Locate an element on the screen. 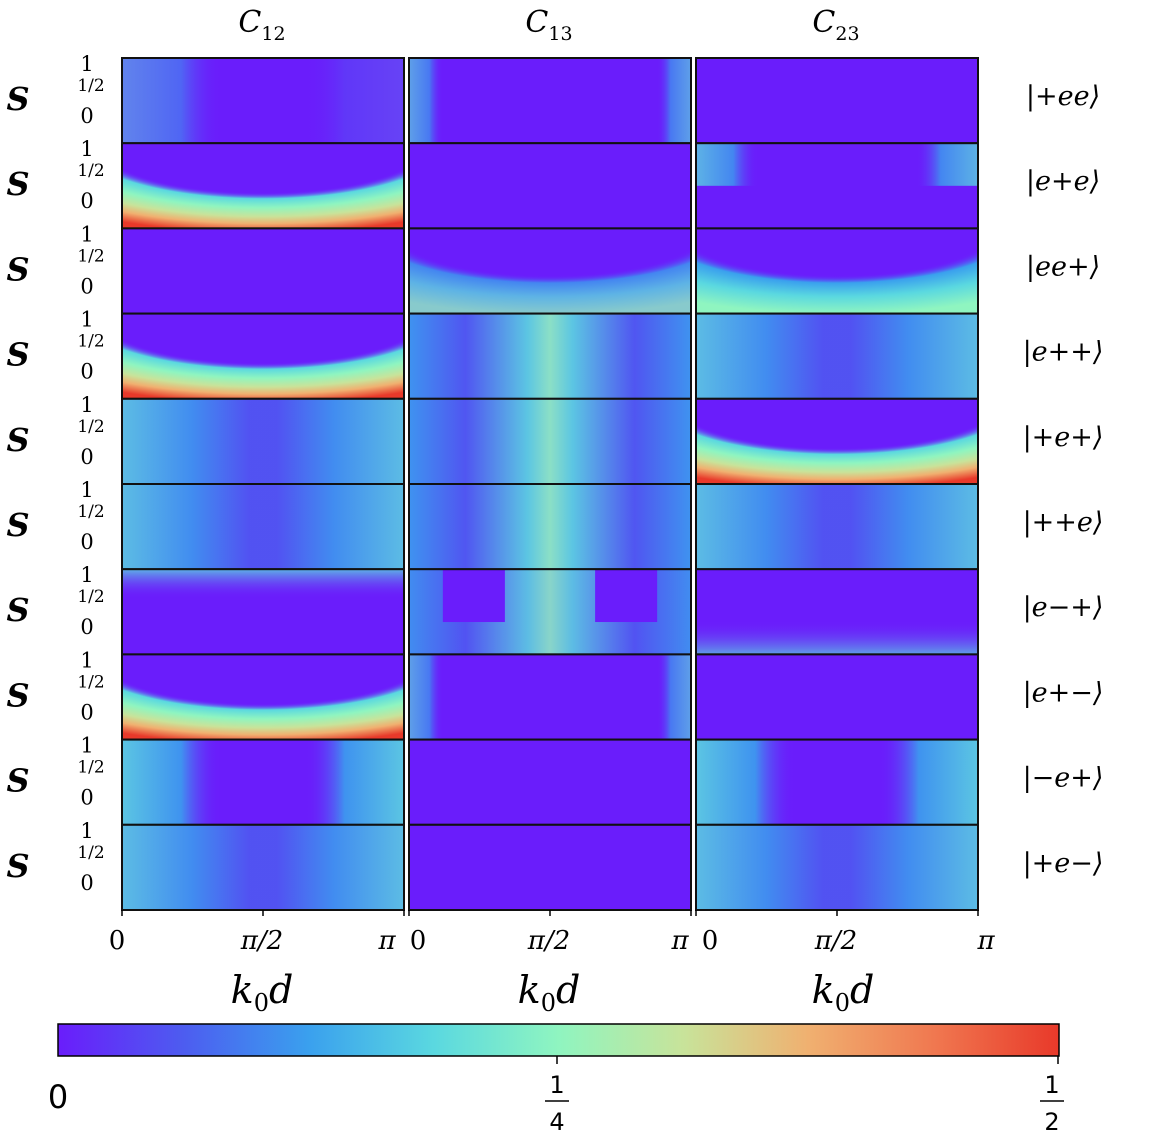 Image resolution: width=1154 pixels, height=1140 pixels. state-label: |e+−⟩ is located at coordinates (1063, 692).